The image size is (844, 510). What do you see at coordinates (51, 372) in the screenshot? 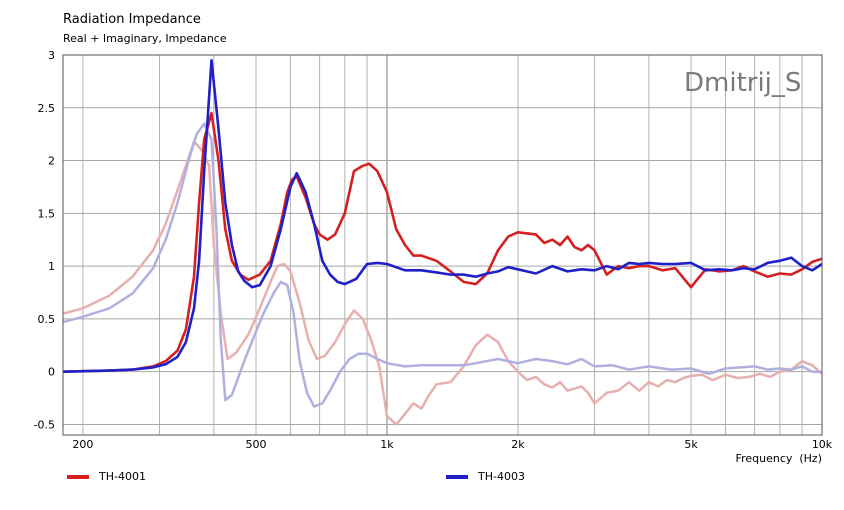
I see `y-tick-label: 0` at bounding box center [51, 372].